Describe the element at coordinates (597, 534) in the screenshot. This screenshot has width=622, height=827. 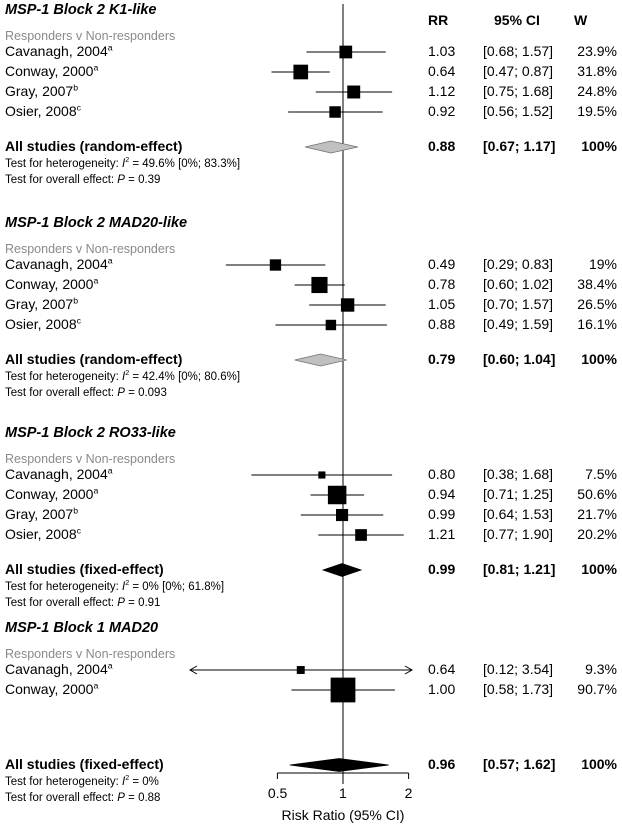
I see `study-weight: 20.2%` at that location.